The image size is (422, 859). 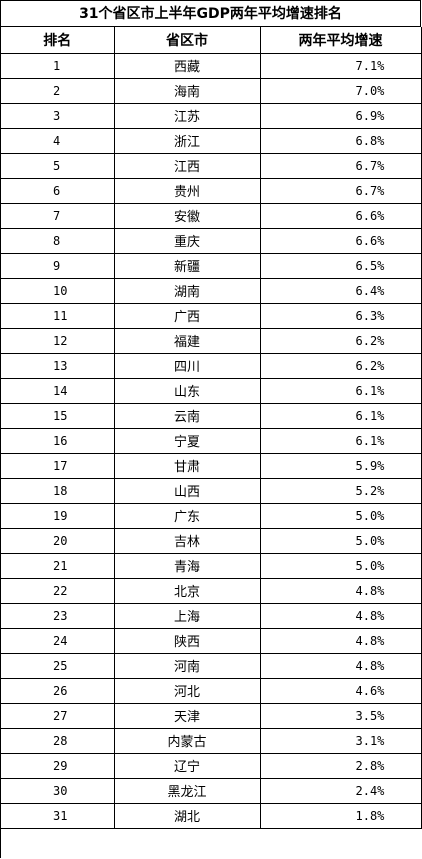 What do you see at coordinates (187, 391) in the screenshot?
I see `province-cell: 山东` at bounding box center [187, 391].